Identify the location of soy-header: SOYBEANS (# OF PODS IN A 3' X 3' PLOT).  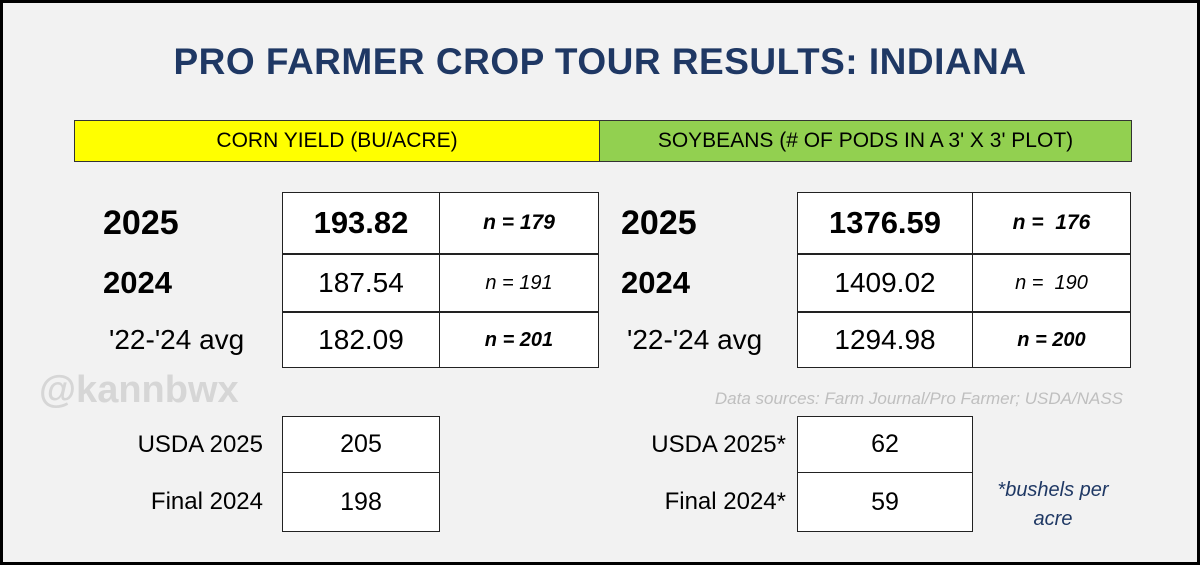
(865, 141).